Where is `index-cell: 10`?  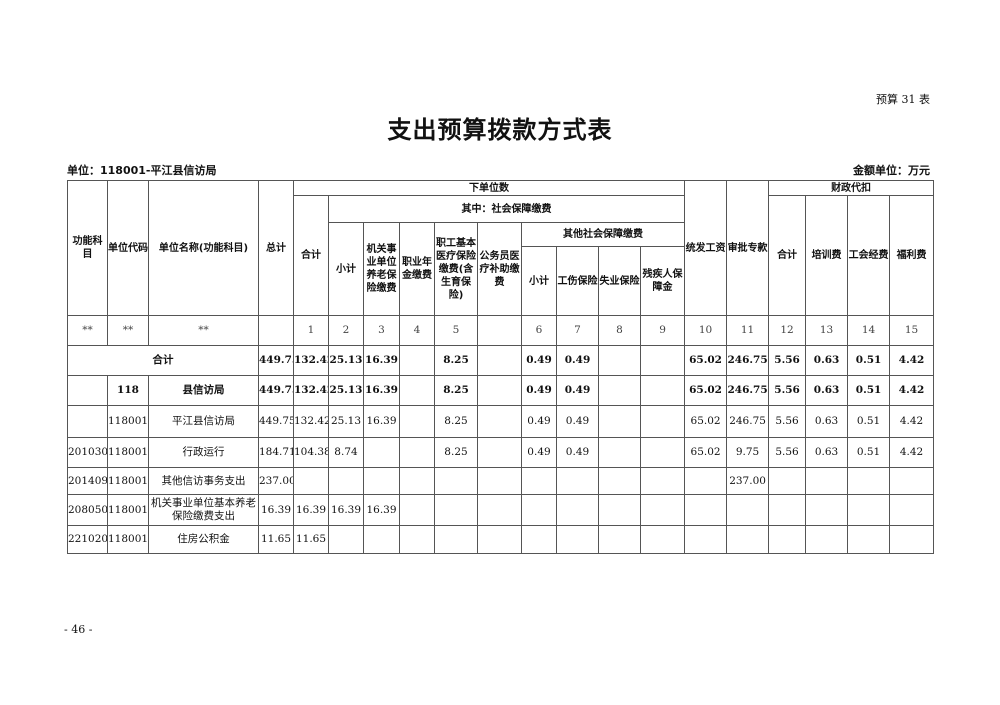
index-cell: 10 is located at coordinates (706, 330).